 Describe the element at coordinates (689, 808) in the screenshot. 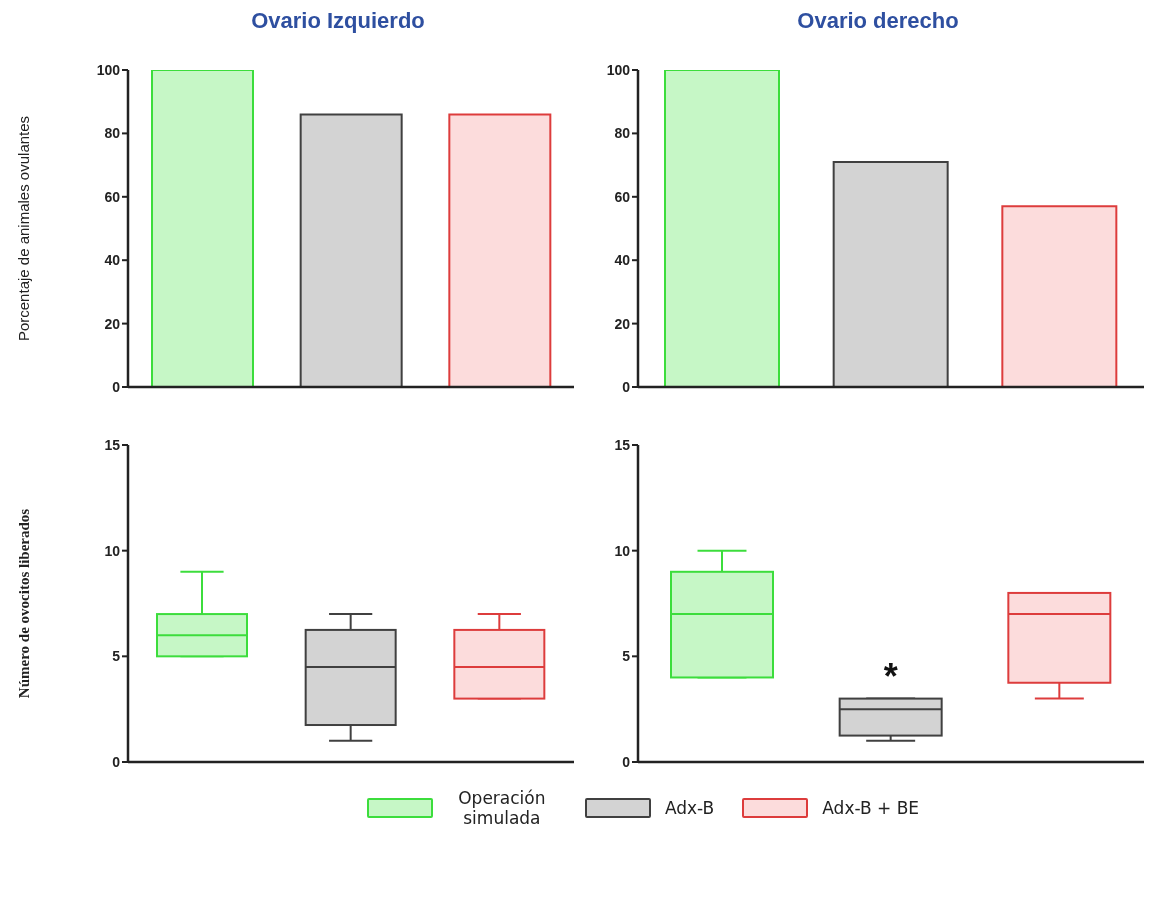

I see `legend-label: Adx-B` at that location.